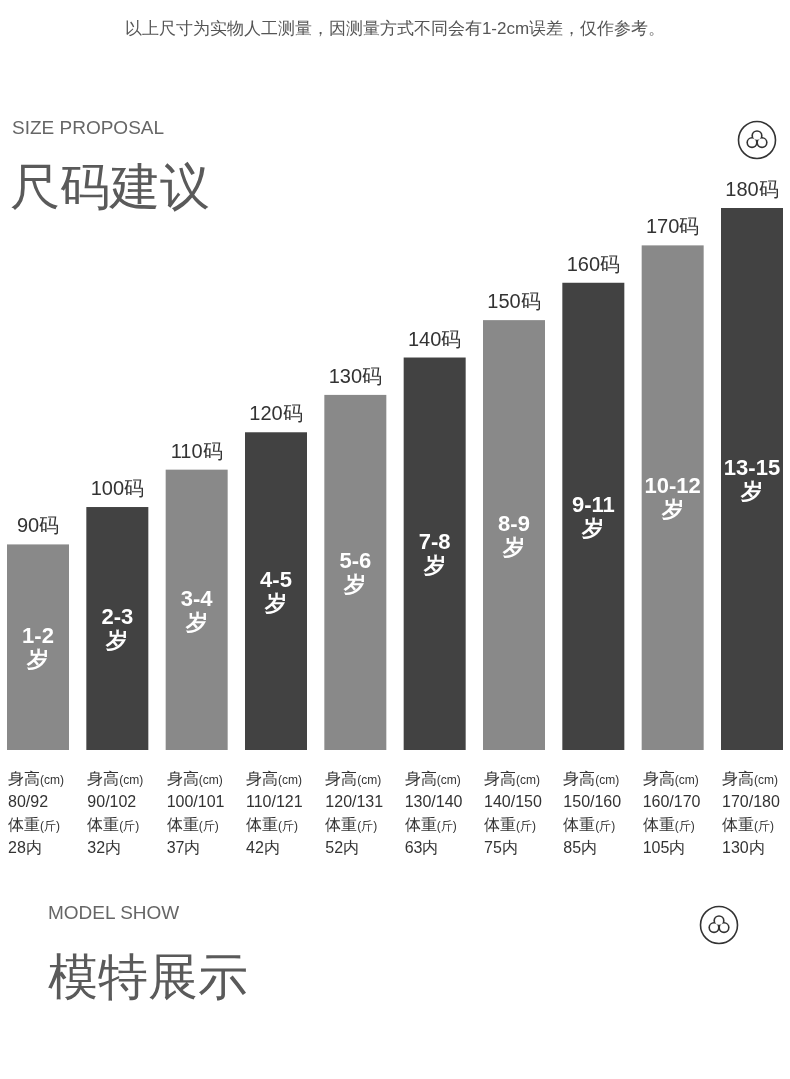  What do you see at coordinates (148, 977) in the screenshot?
I see `annotation: 模特展示` at bounding box center [148, 977].